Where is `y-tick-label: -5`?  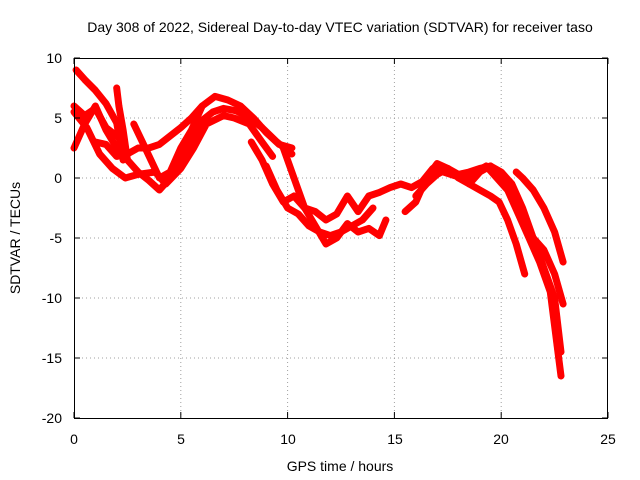
y-tick-label: -5 is located at coordinates (56, 238).